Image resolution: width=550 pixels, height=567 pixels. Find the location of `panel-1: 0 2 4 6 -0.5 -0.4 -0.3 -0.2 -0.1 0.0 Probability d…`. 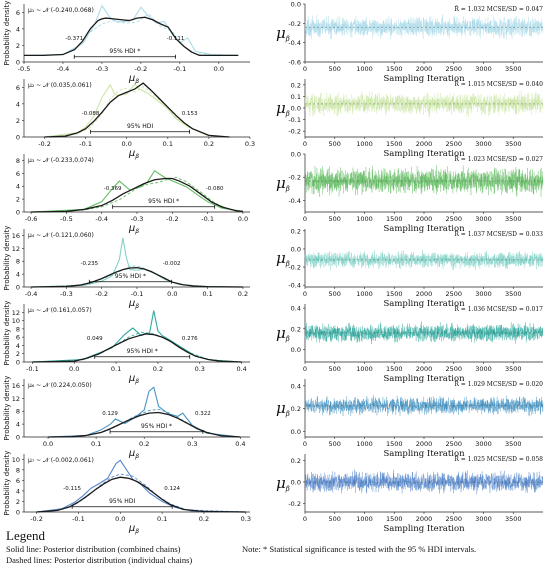

panel-1: 0 2 4 6 -0.5 -0.4 -0.3 -0.2 -0.1 0.0 Probability d… is located at coordinates (273, 43).